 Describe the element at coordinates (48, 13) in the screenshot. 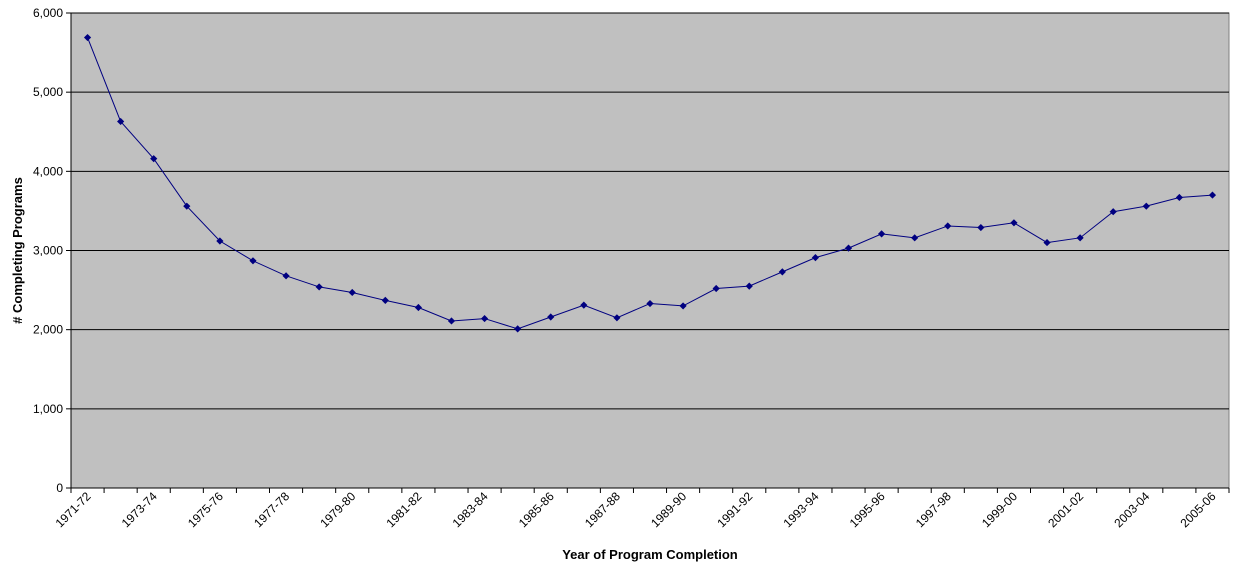

I see `y-tick-label: 6,000` at that location.